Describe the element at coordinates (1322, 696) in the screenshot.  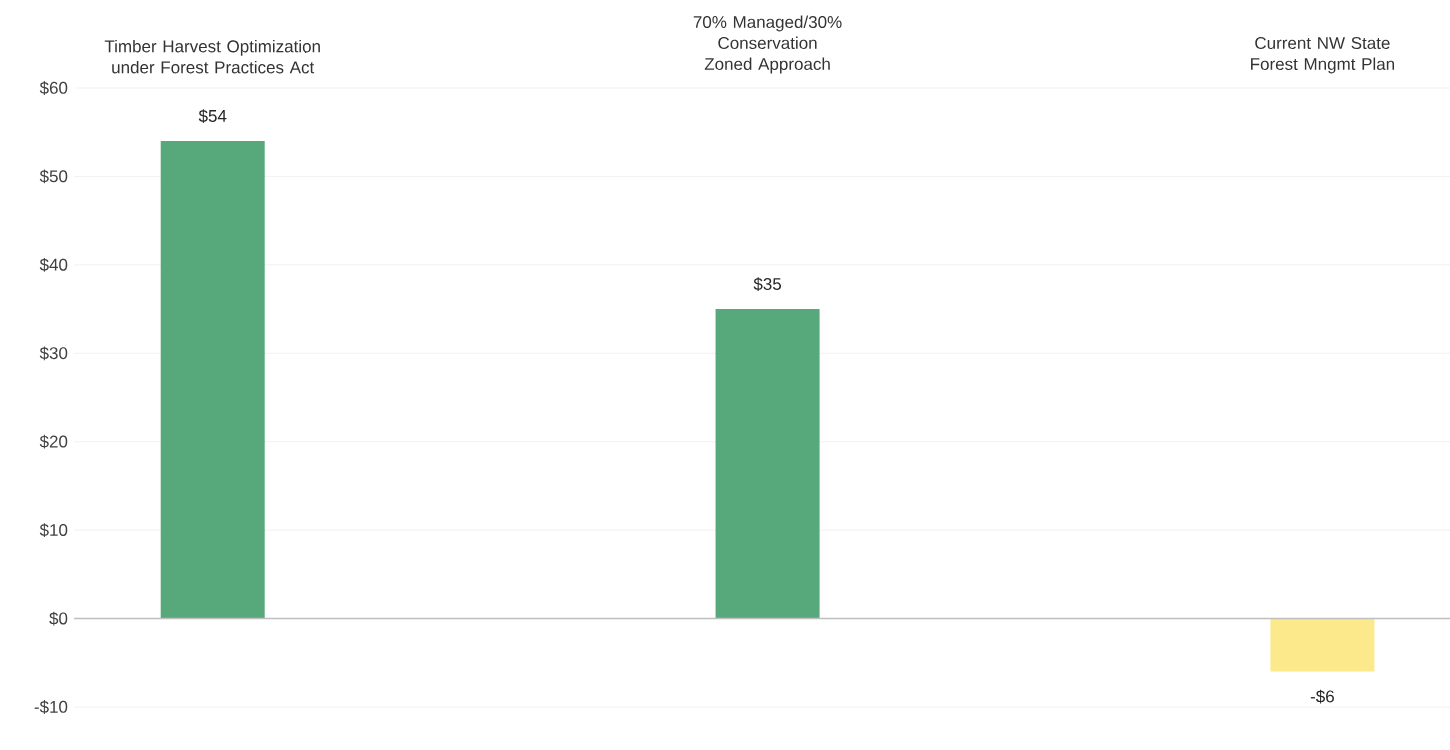
I see `data-label: -$6` at that location.